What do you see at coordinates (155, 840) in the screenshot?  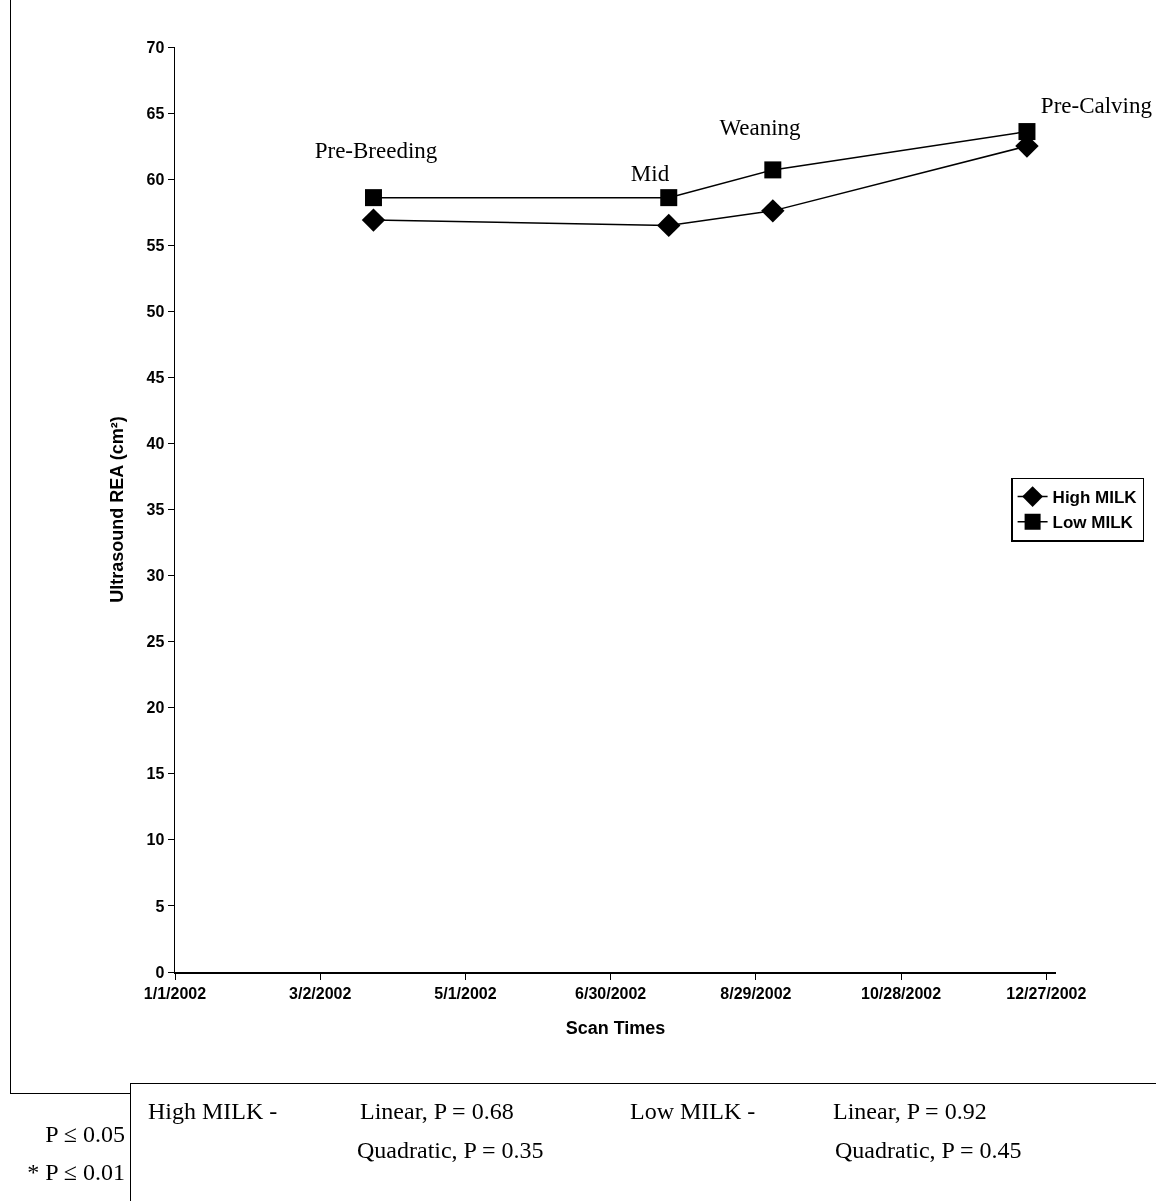 I see `y-tick-label: 10` at bounding box center [155, 840].